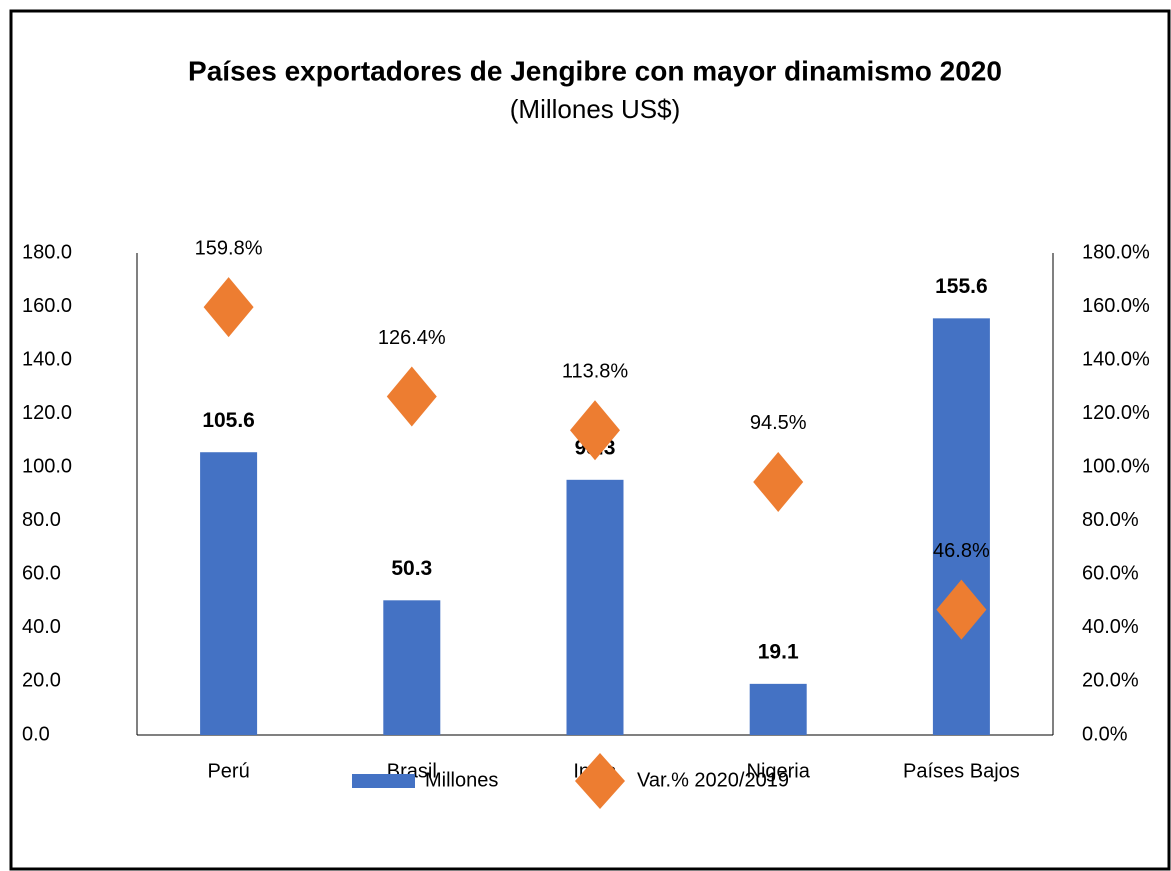 This screenshot has height=871, width=1171. Describe the element at coordinates (36, 734) in the screenshot. I see `y-tick-label: 0.0` at that location.